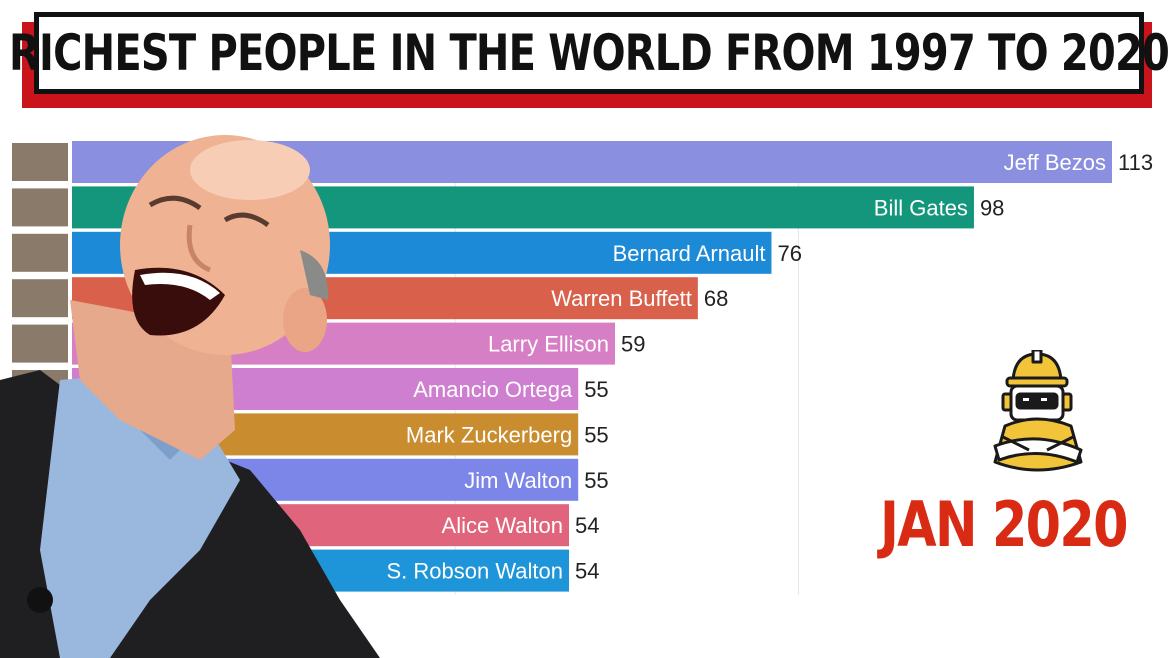 Image resolution: width=1170 pixels, height=658 pixels. I want to click on bar-name-label: Larry Ellison, so click(548, 344).